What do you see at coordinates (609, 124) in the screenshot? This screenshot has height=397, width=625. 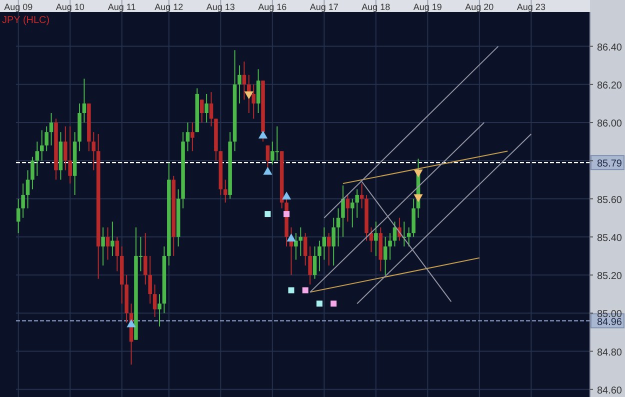 I see `y-tick-label: 86.00` at bounding box center [609, 124].